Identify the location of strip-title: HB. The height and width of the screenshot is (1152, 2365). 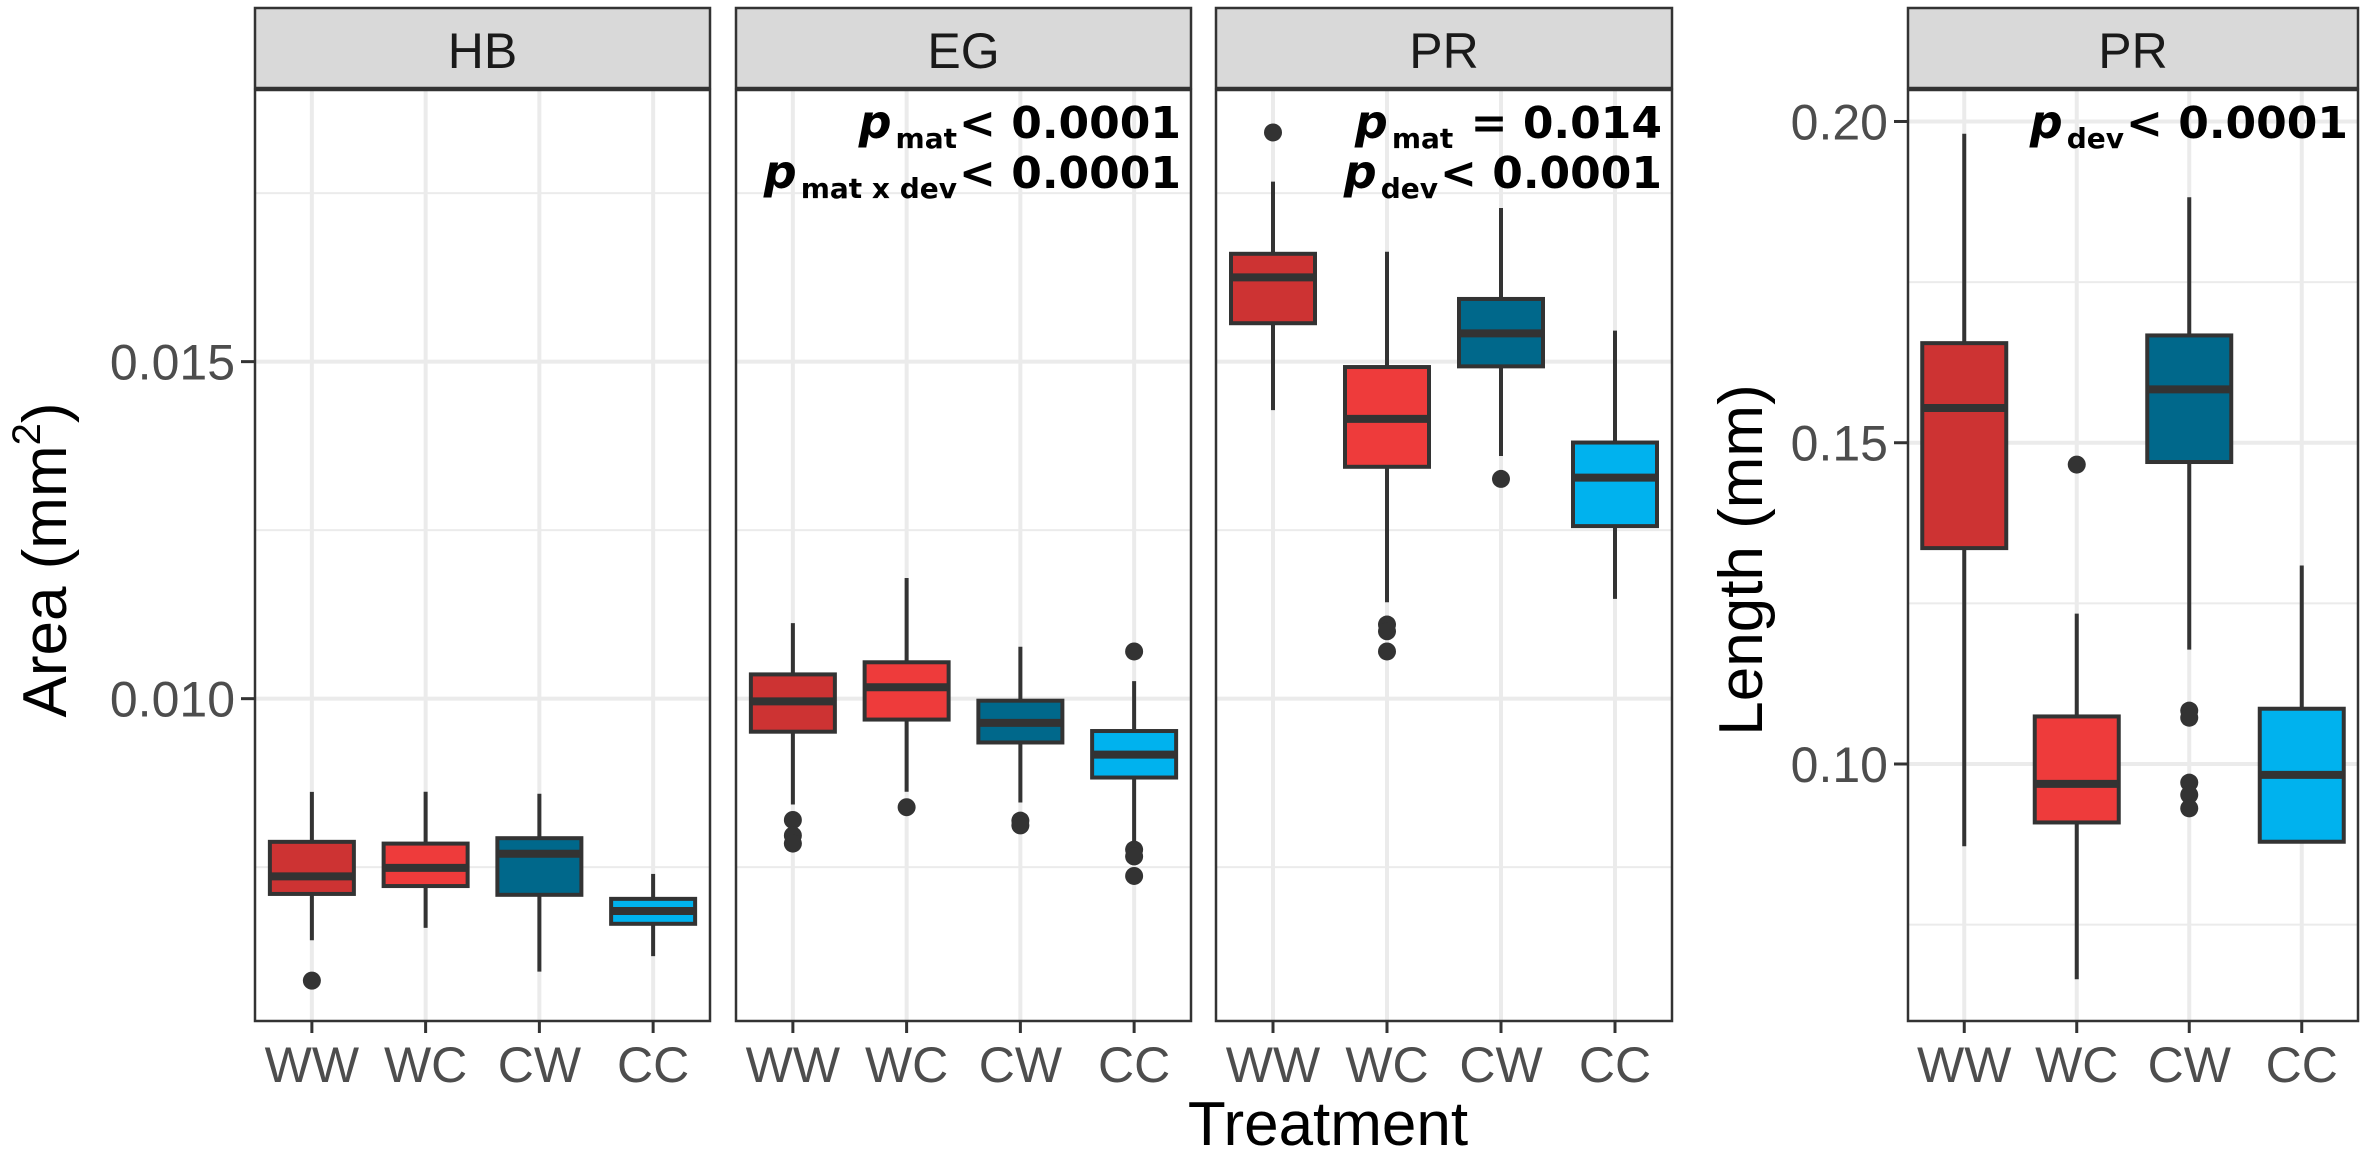
(482, 51).